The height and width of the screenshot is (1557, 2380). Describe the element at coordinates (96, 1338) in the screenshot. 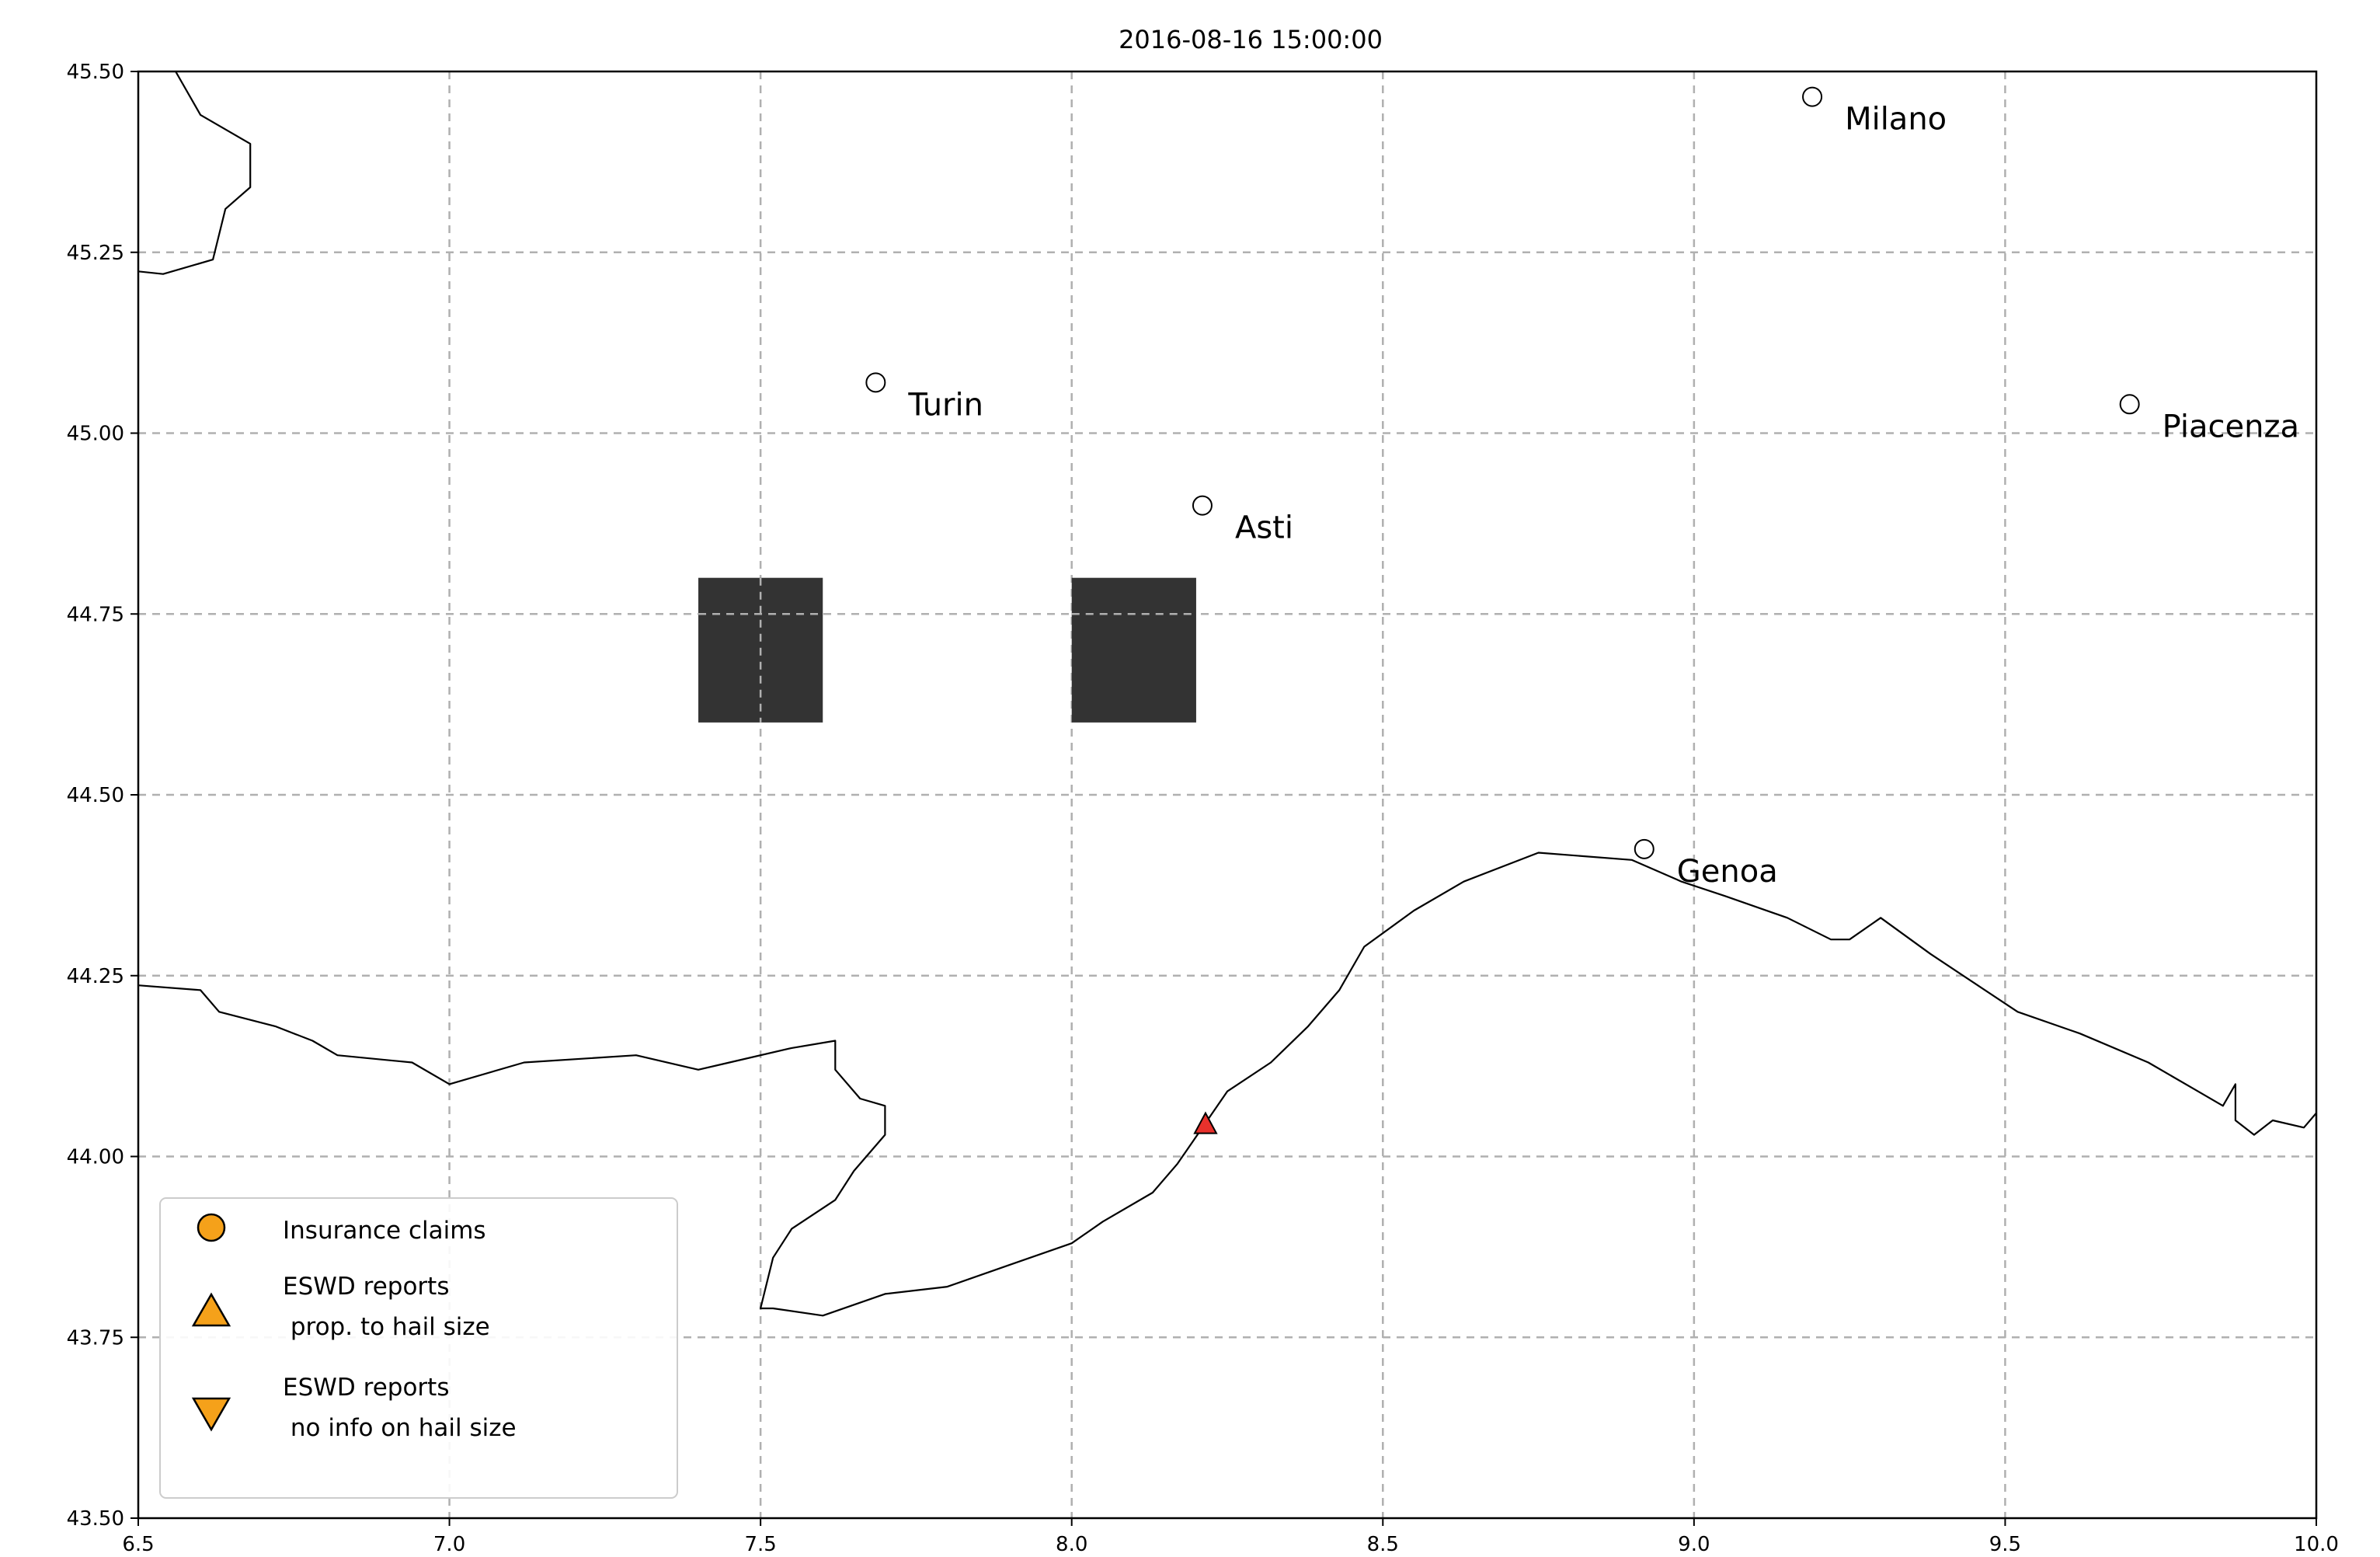

I see `y-tick-label: 43.75` at that location.